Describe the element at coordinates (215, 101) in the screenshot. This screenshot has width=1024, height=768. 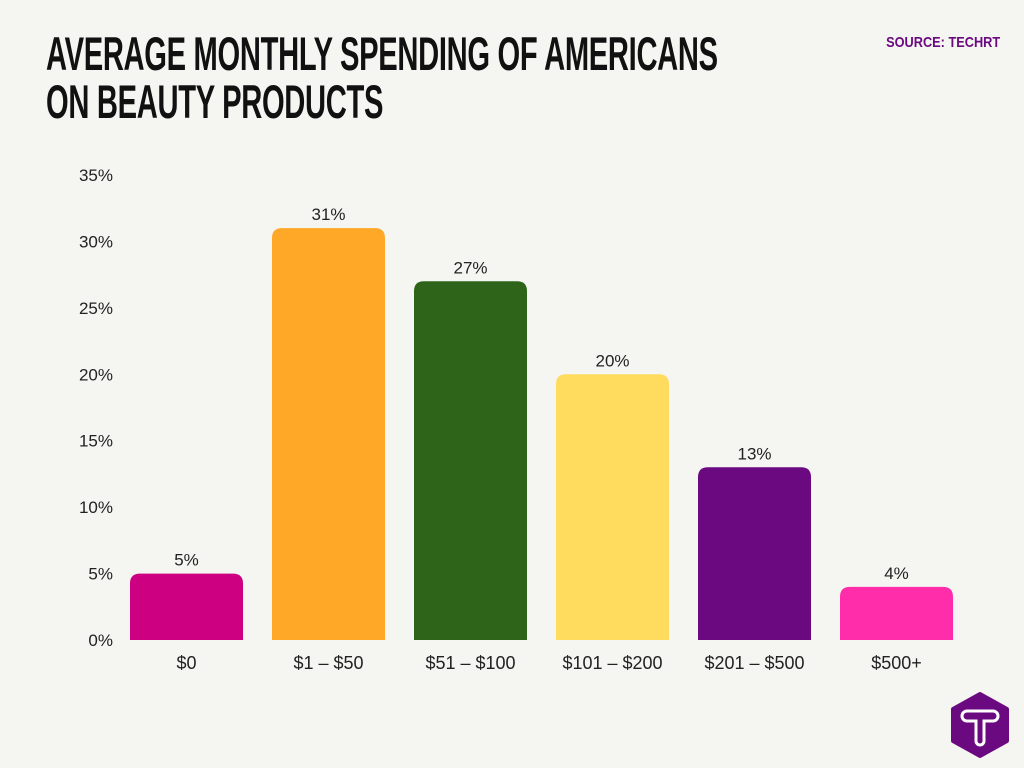
I see `title-line-2: ON BEAUTY PRODUCTS` at that location.